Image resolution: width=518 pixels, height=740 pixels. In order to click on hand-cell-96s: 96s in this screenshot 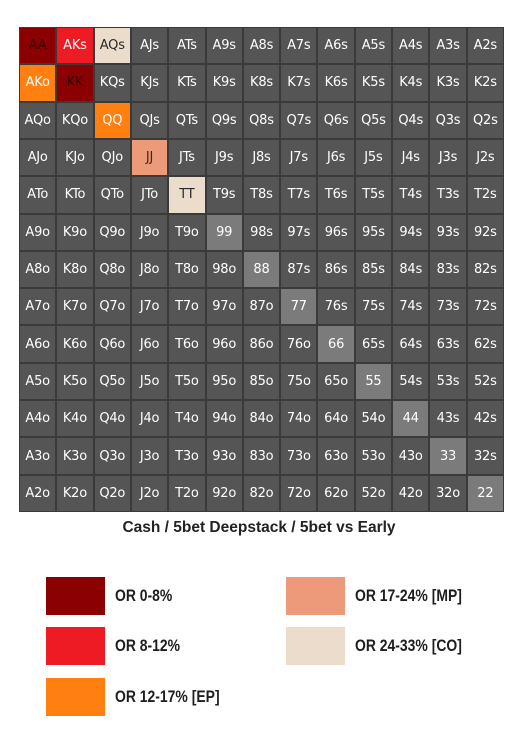, I will do `click(336, 232)`.